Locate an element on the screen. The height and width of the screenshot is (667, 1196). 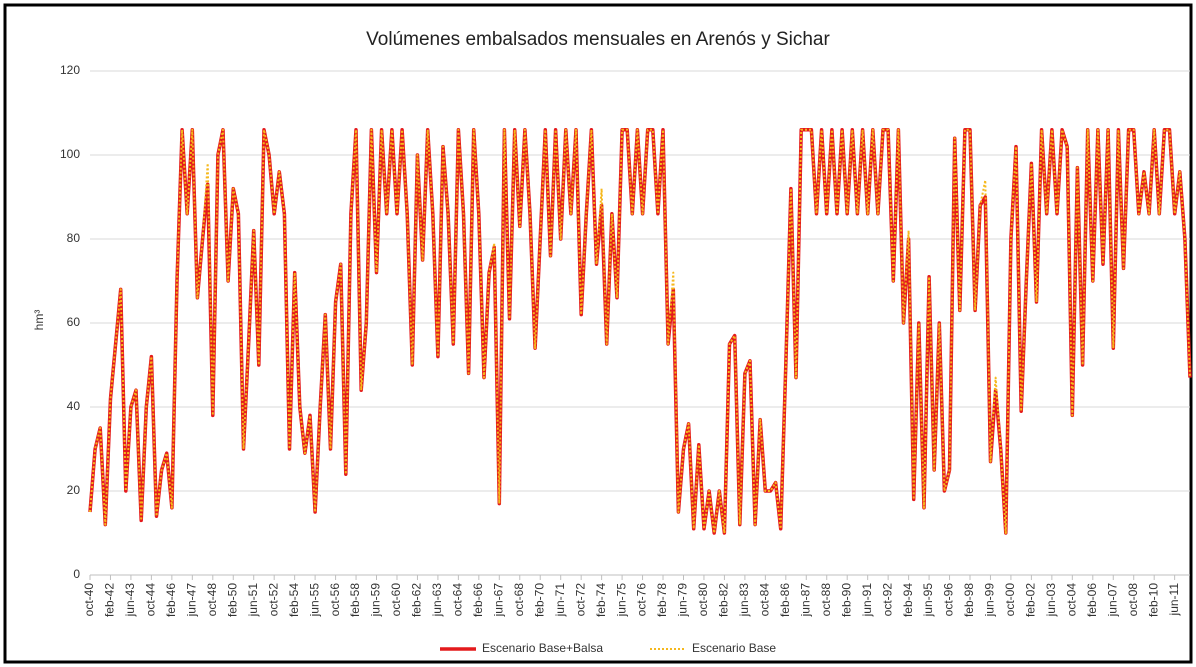
y-tick-label: 20 is located at coordinates (74, 490).